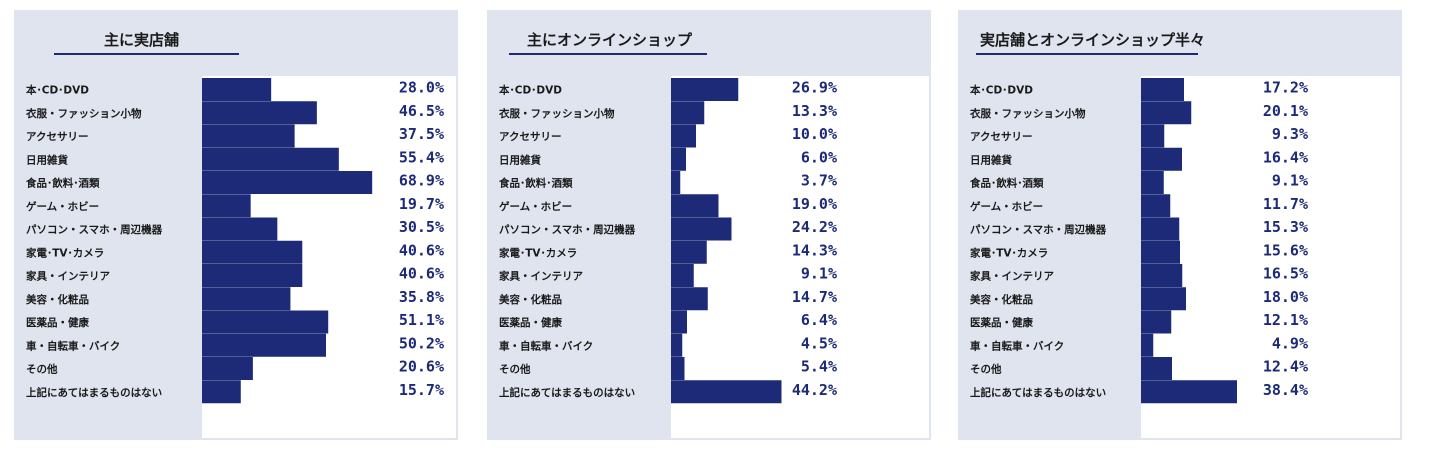 The height and width of the screenshot is (455, 1431). I want to click on plot-area, so click(1270, 257).